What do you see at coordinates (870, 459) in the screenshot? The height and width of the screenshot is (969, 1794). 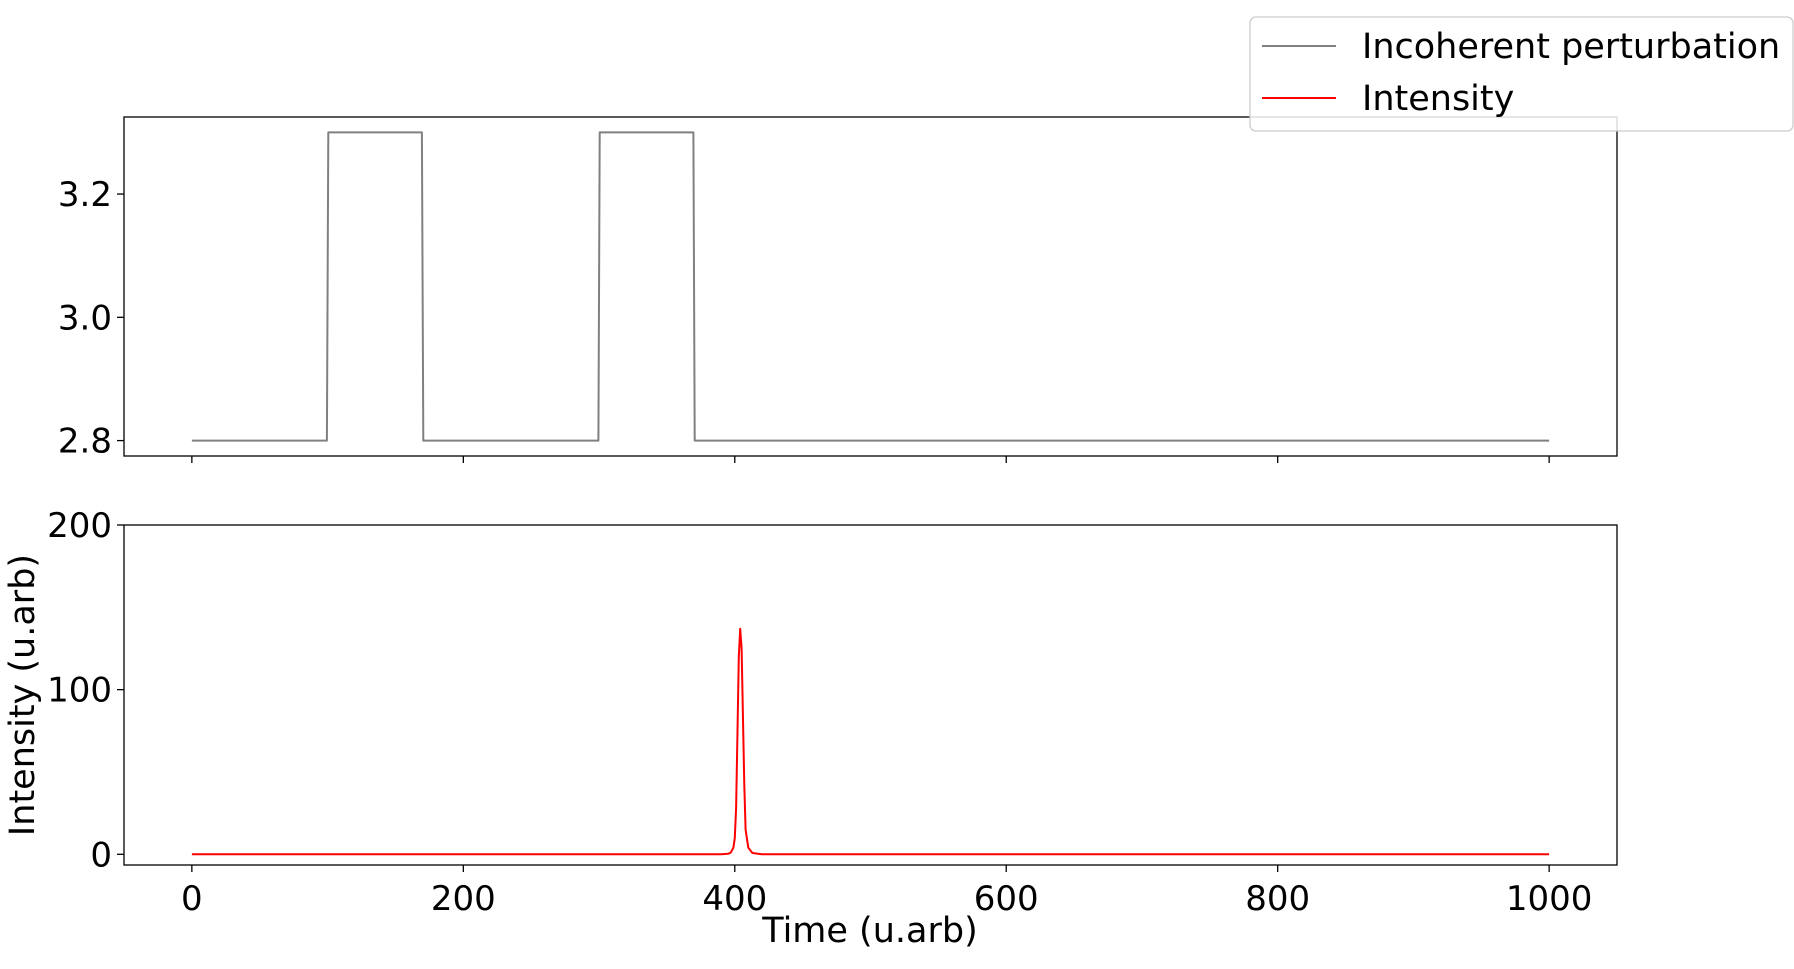 I see `top-x-ticks` at bounding box center [870, 459].